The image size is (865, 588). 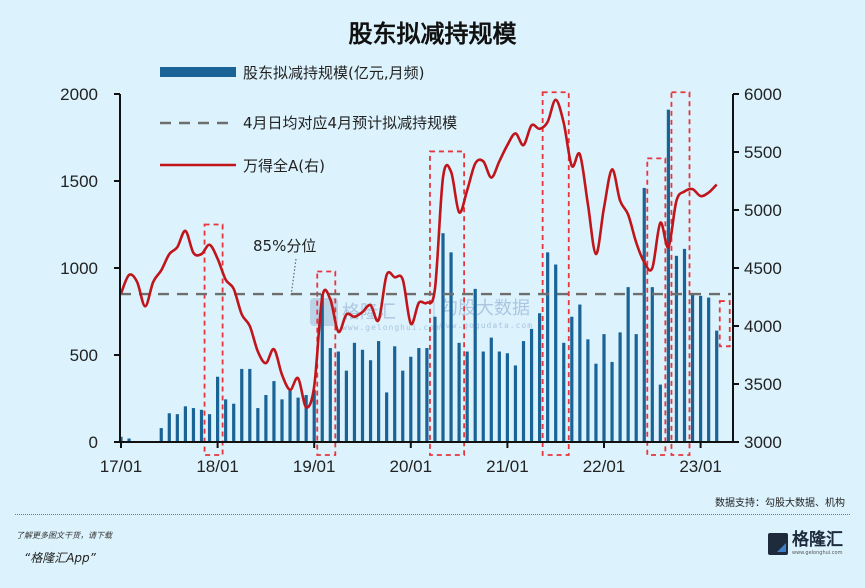 I want to click on y-right-tick-label: 4000, so click(x=763, y=326).